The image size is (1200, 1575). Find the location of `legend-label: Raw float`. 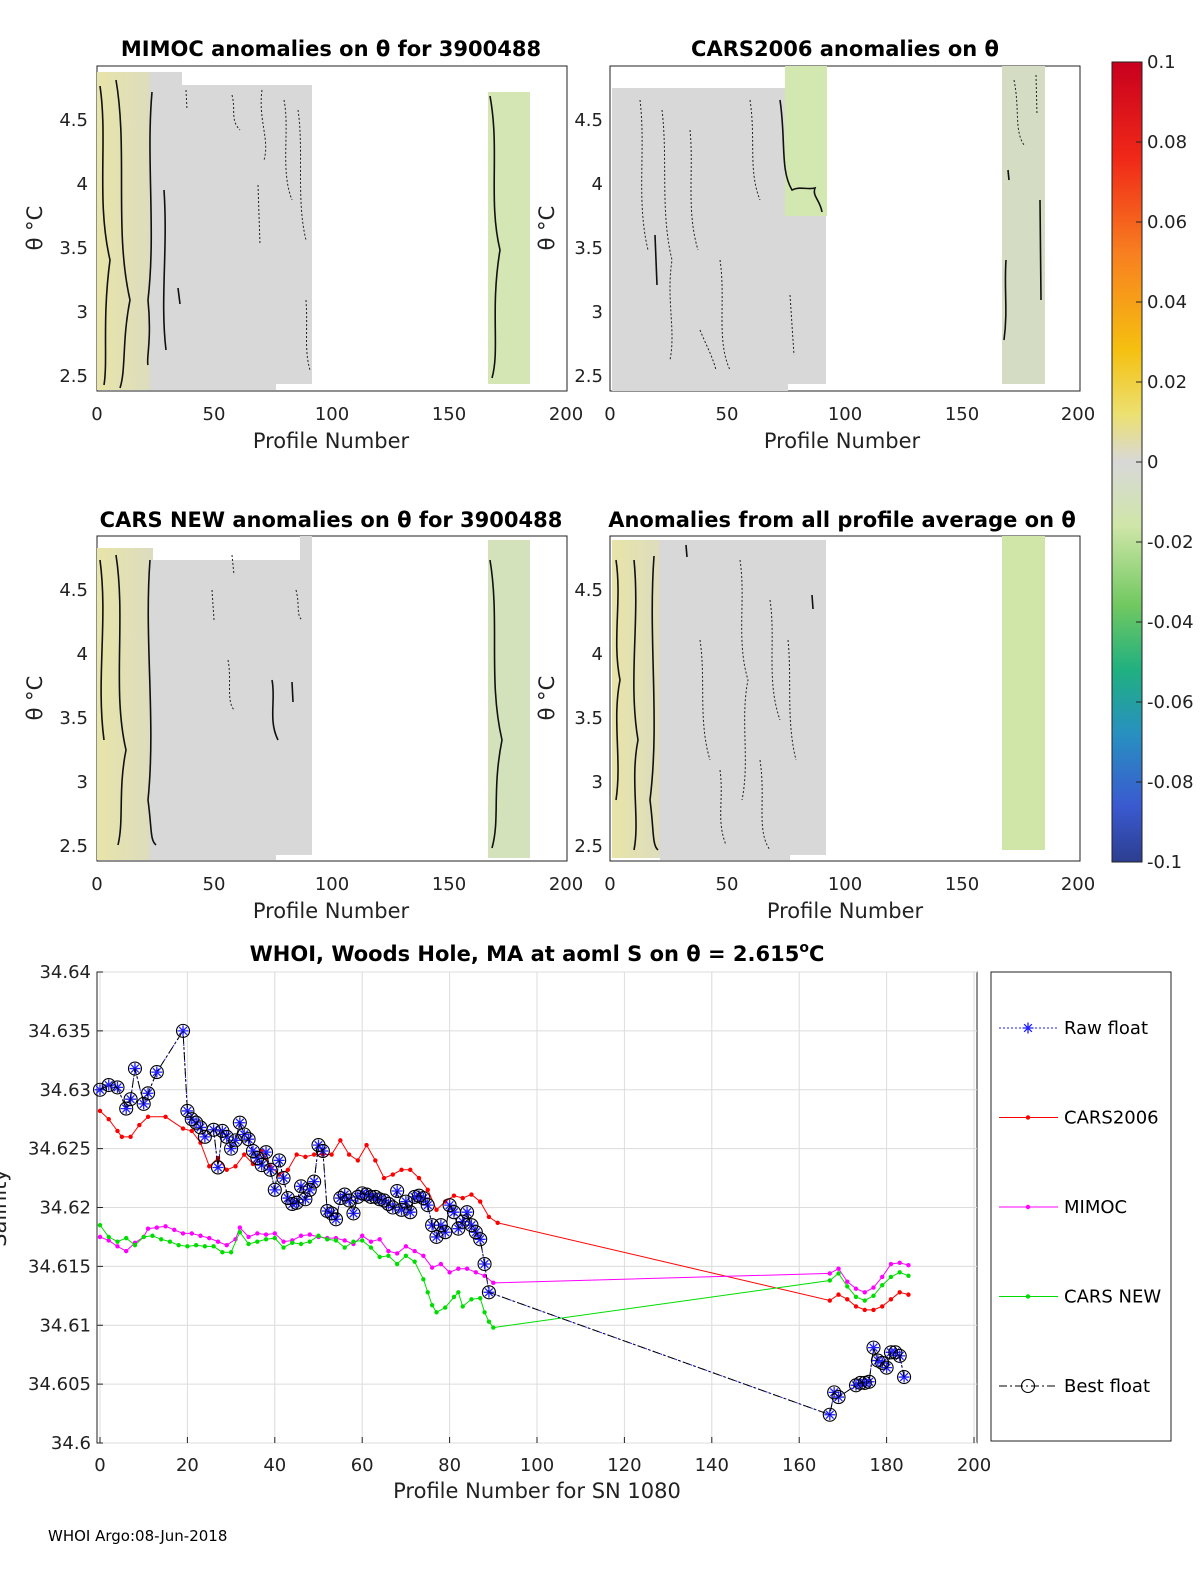

legend-label: Raw float is located at coordinates (1106, 1028).